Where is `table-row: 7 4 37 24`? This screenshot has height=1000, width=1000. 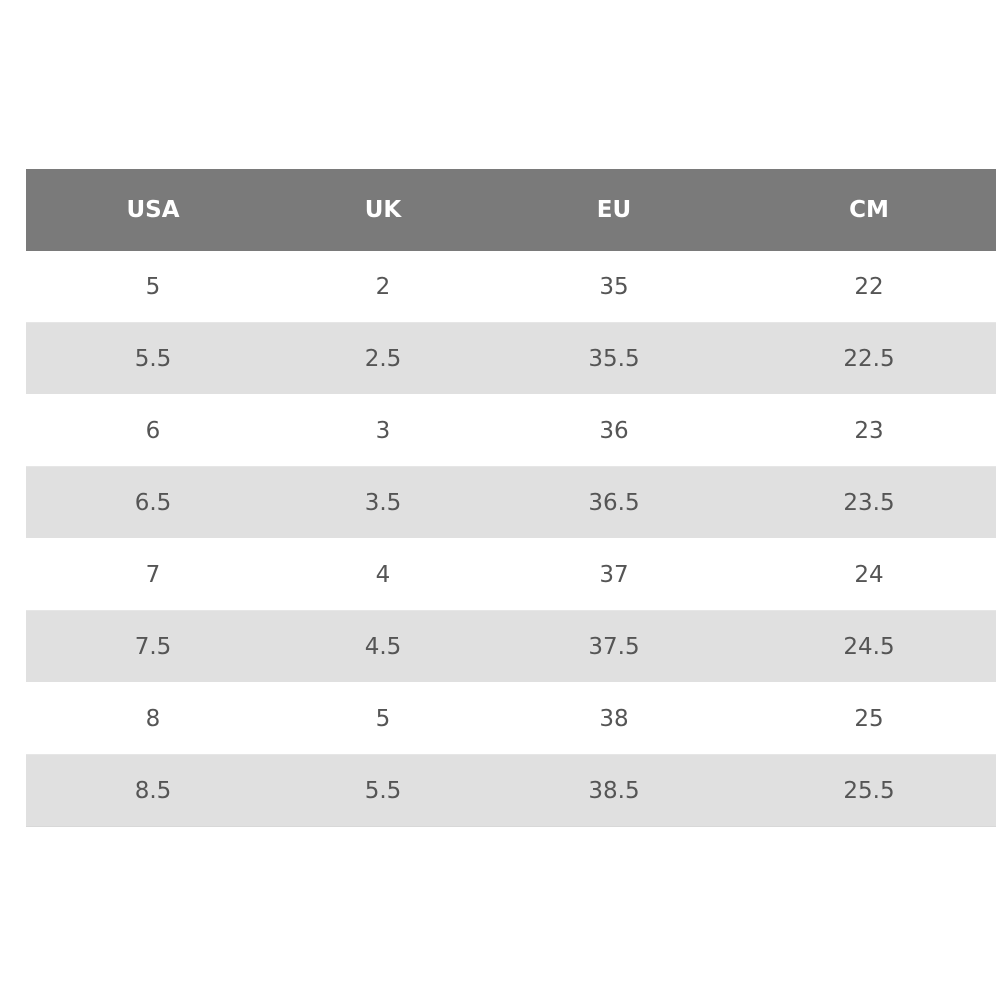
table-row: 7 4 37 24 is located at coordinates (511, 574).